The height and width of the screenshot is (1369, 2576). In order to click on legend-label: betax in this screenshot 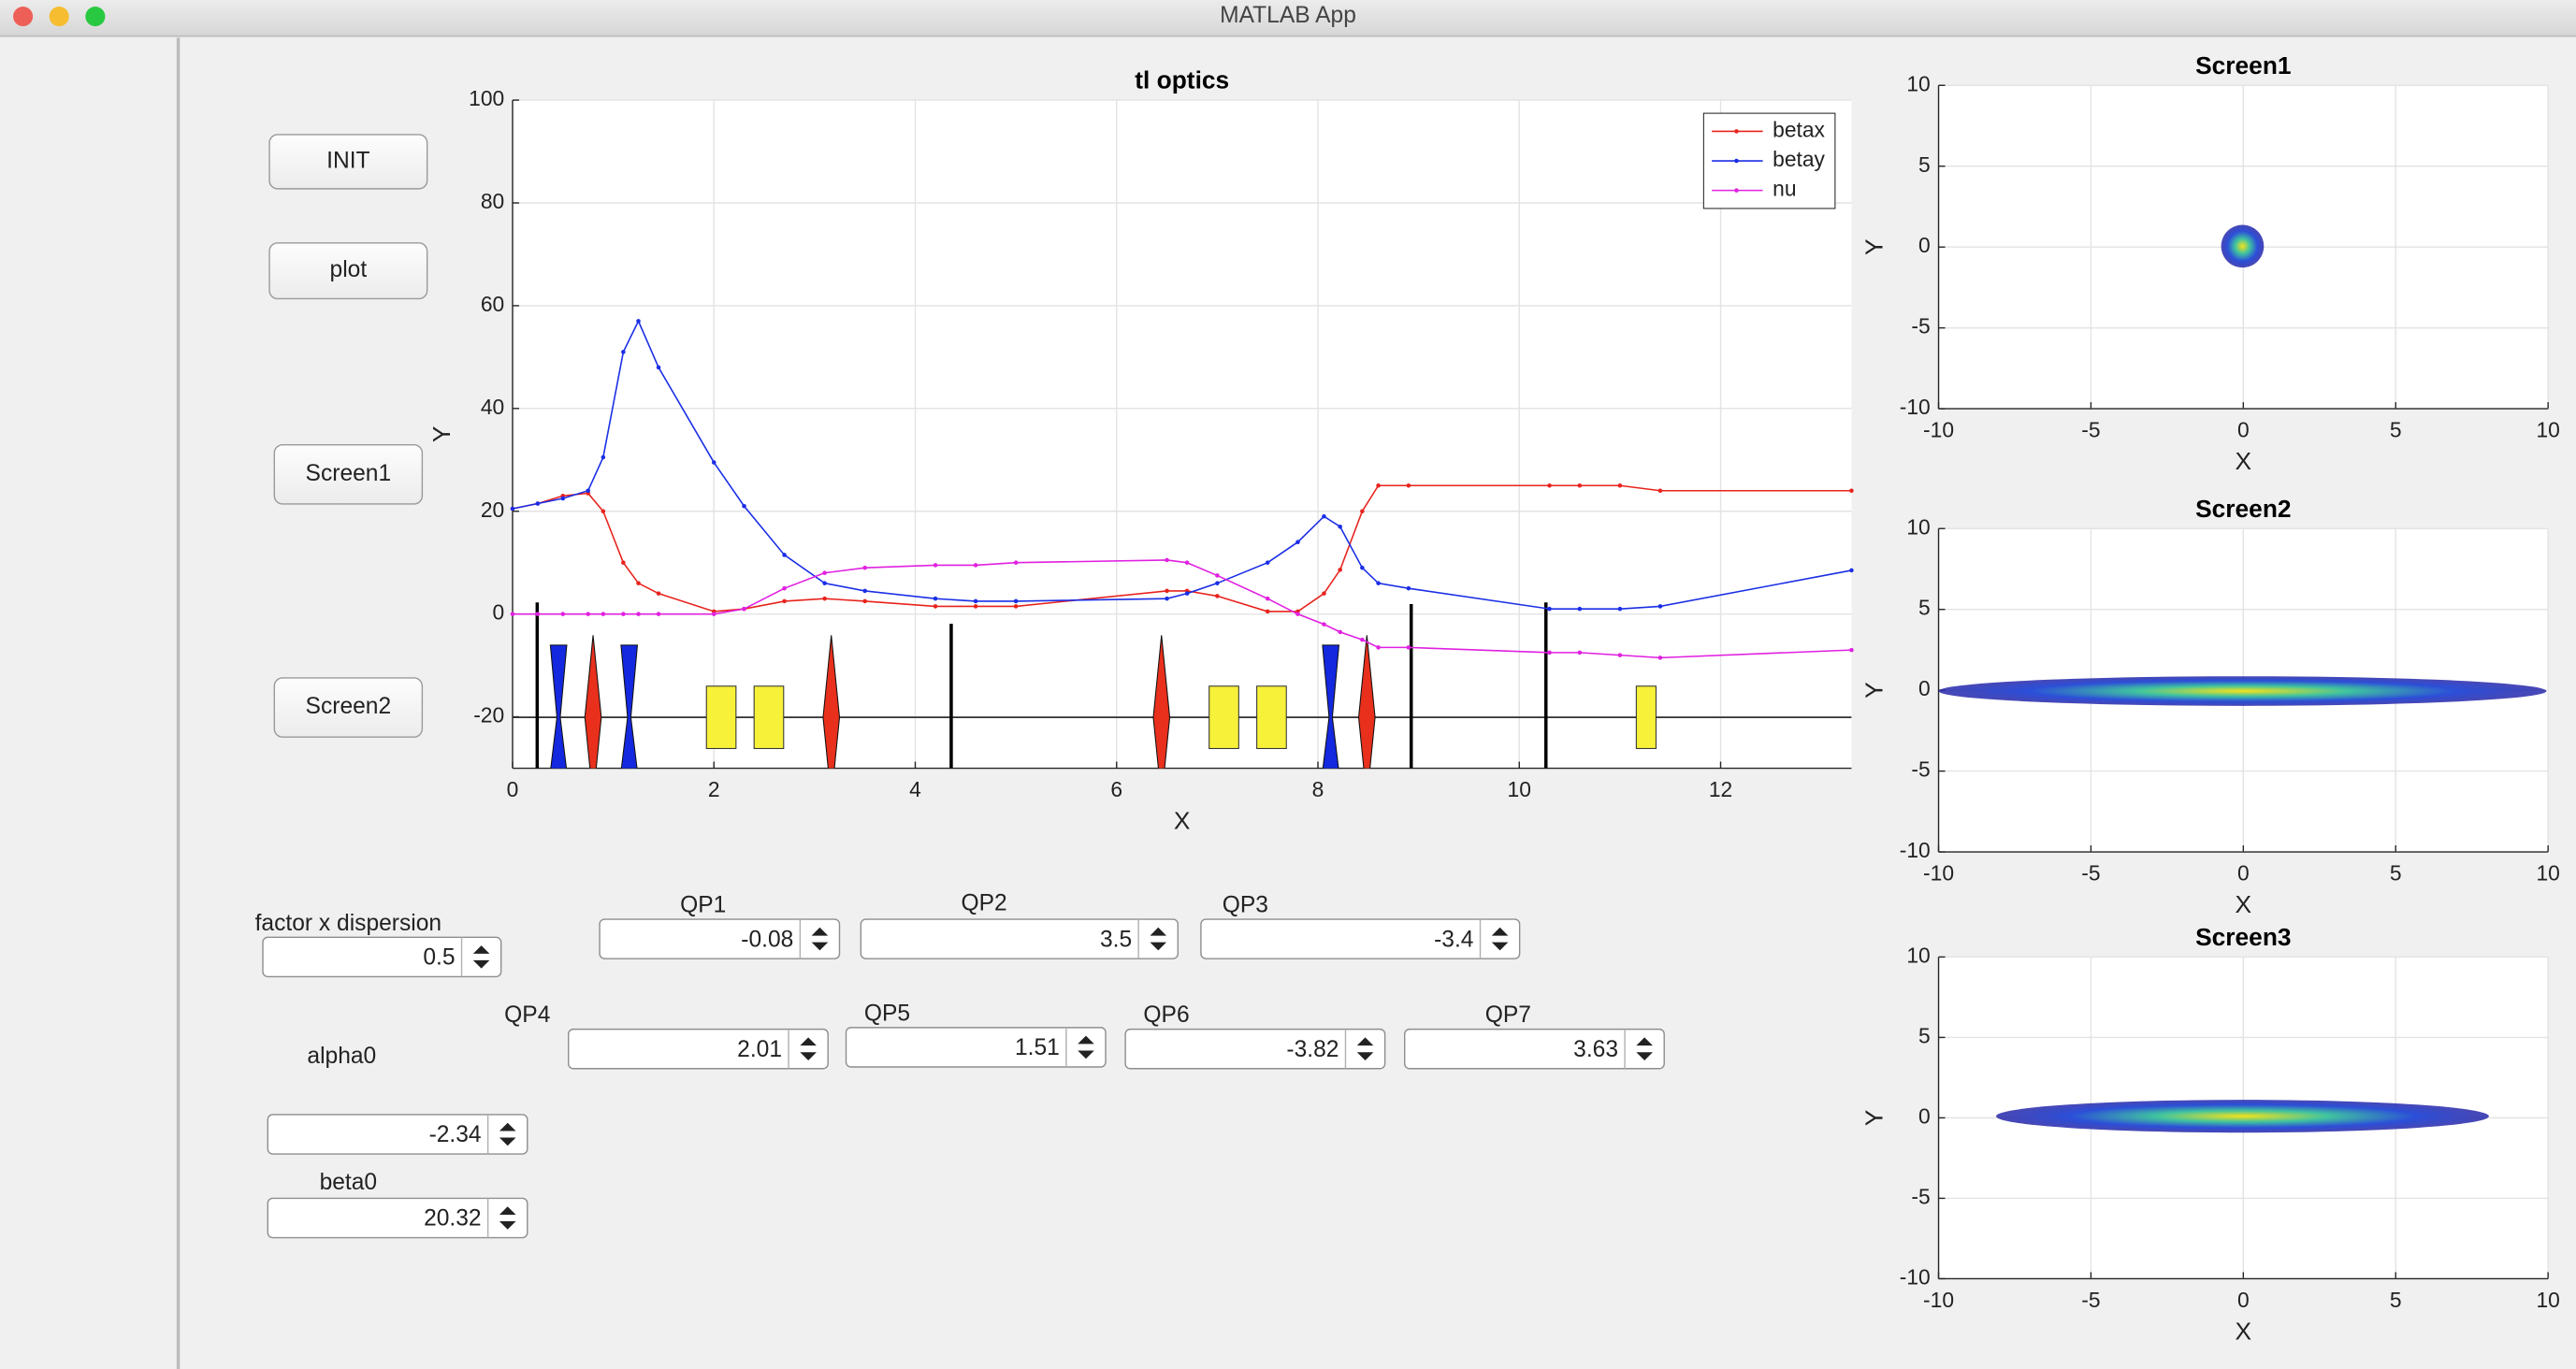, I will do `click(1799, 129)`.